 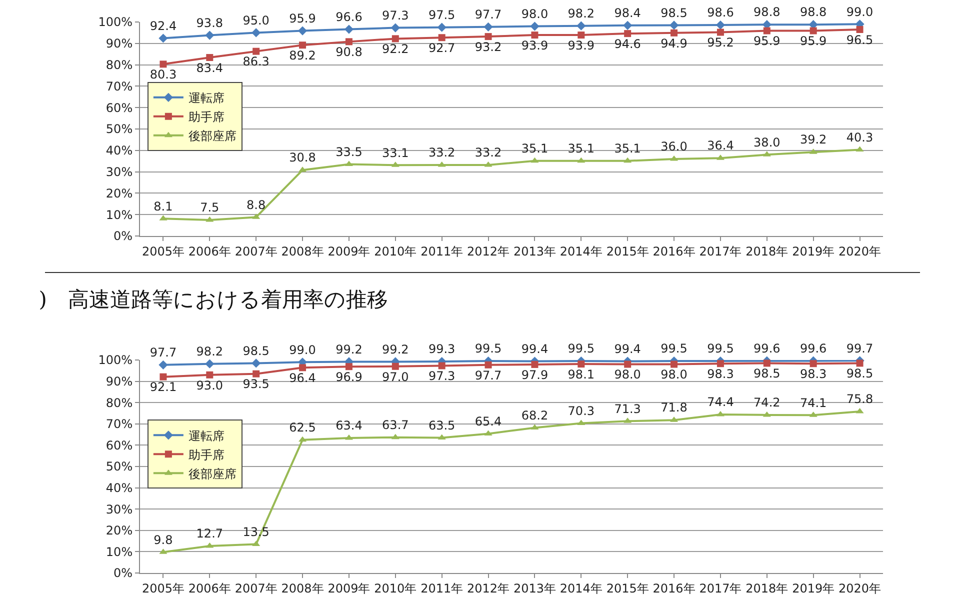 I want to click on data-label: 8.8, so click(x=256, y=205).